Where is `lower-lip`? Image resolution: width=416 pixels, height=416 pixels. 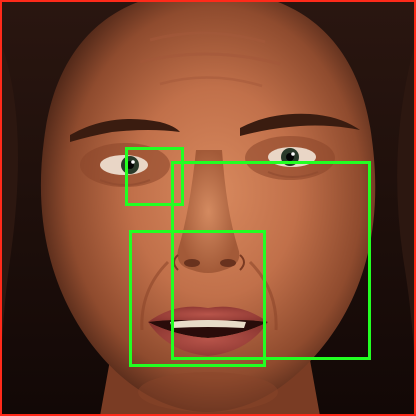
lower-lip is located at coordinates (208, 339).